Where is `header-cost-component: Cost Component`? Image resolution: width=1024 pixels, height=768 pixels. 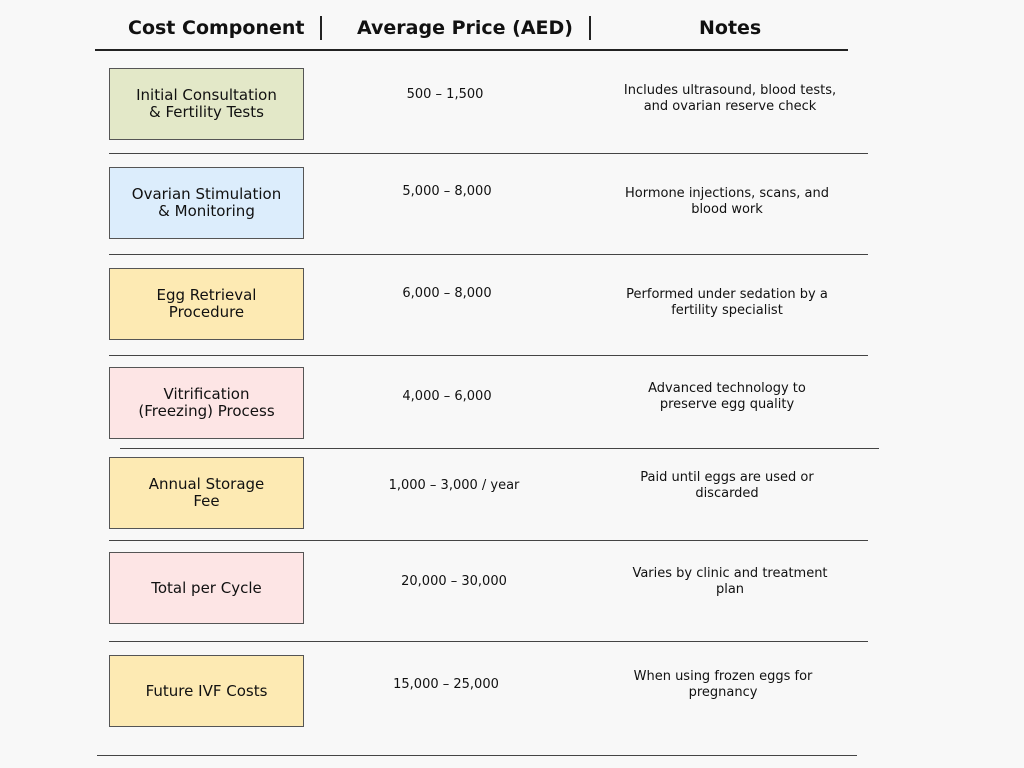 header-cost-component: Cost Component is located at coordinates (216, 28).